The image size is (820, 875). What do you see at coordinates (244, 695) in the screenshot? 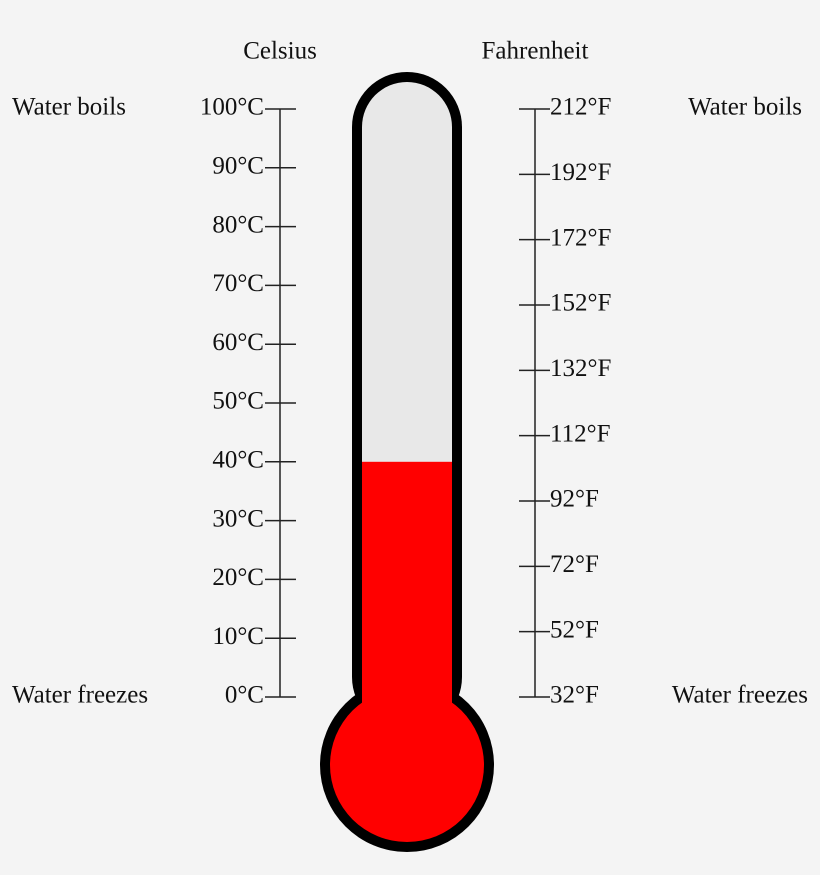
I see `celsius-tick-label: 0°C` at bounding box center [244, 695].